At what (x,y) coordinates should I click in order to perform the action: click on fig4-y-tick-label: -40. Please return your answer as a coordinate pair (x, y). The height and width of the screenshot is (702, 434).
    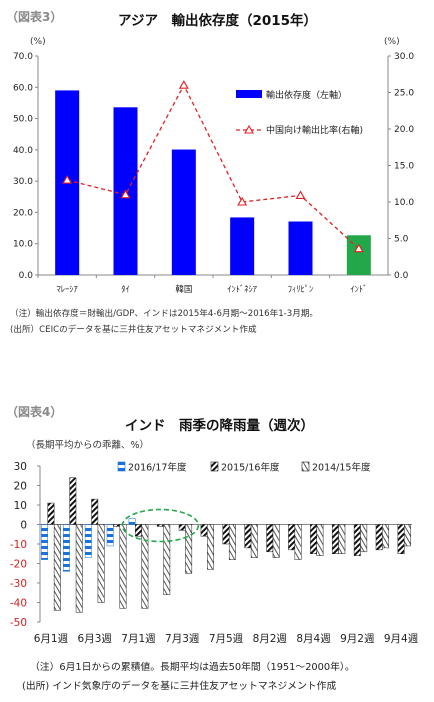
    Looking at the image, I should click on (18, 604).